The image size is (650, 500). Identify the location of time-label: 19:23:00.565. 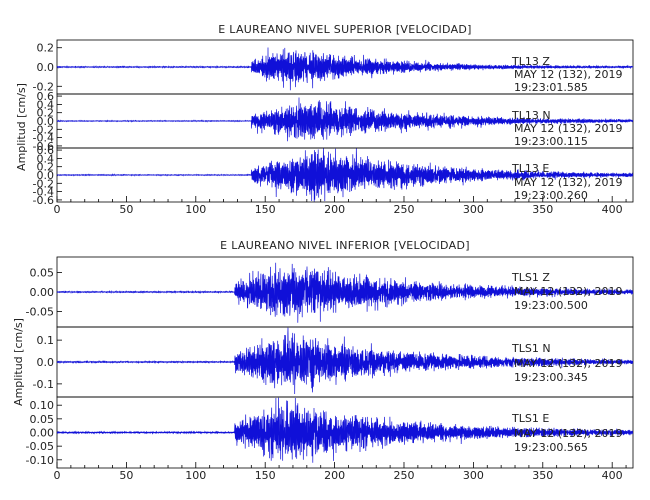
(551, 447).